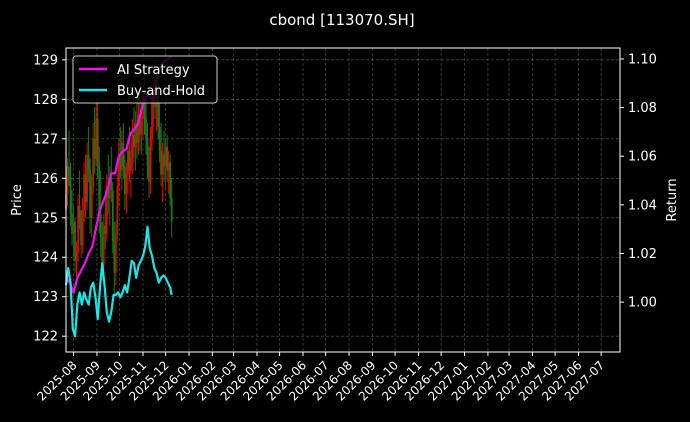  I want to click on y-tick-label-right: 1.02, so click(642, 254).